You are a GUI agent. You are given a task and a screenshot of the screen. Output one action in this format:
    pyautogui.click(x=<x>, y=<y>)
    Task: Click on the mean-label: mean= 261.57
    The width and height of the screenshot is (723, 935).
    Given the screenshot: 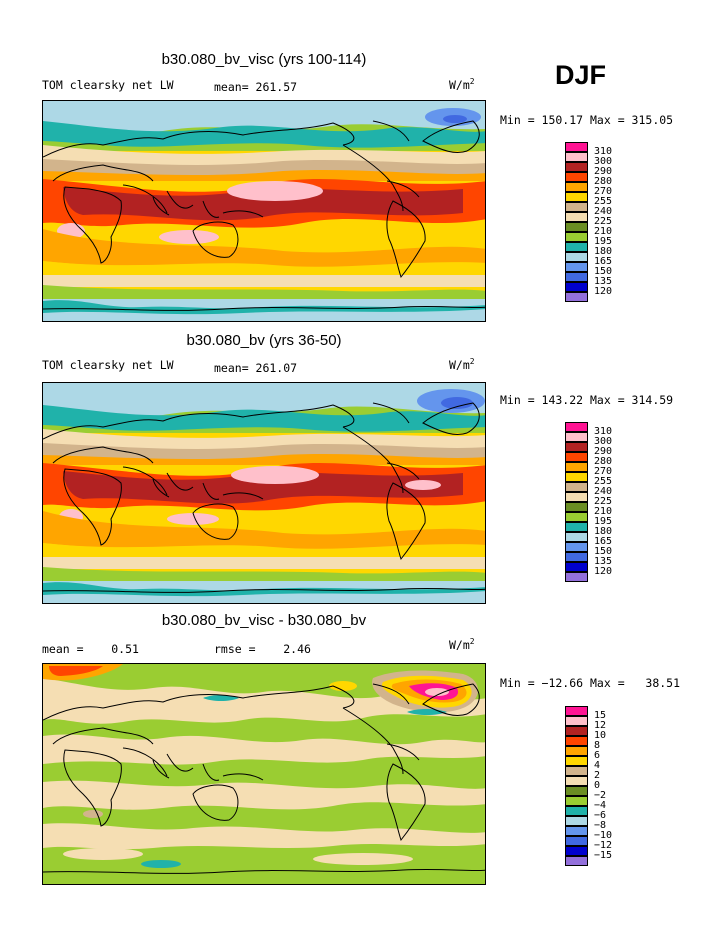 What is the action you would take?
    pyautogui.click(x=256, y=87)
    